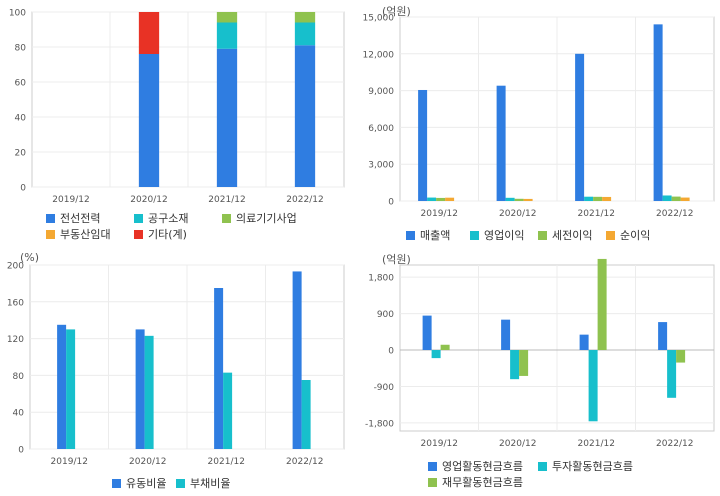  I want to click on y-tick-label: 100, so click(17, 14).